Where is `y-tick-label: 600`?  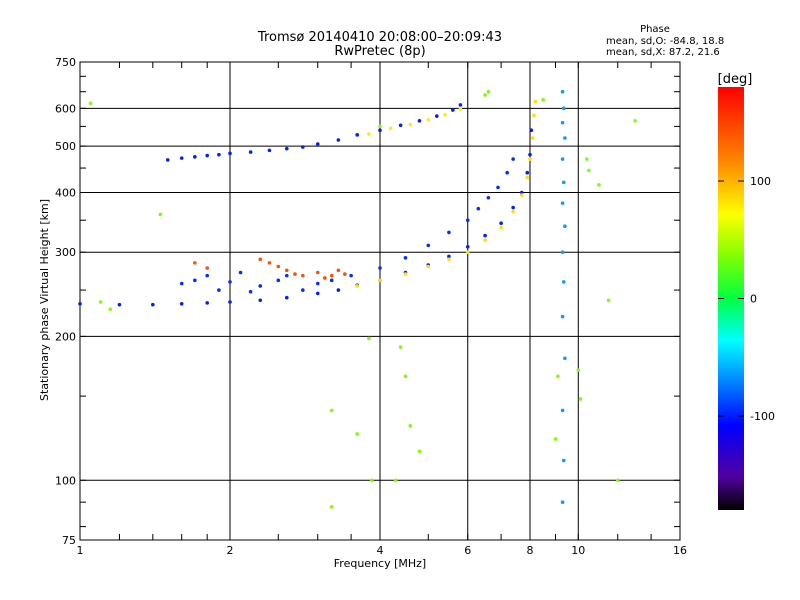
y-tick-label: 600 is located at coordinates (65, 108).